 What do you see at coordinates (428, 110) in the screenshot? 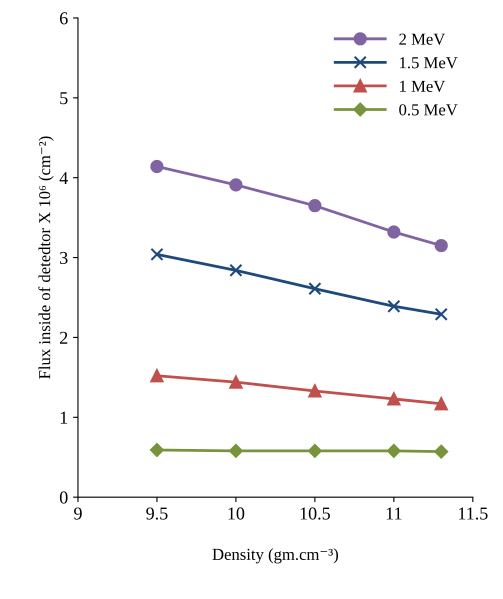
I see `legend-label: 0.5 MeV` at bounding box center [428, 110].